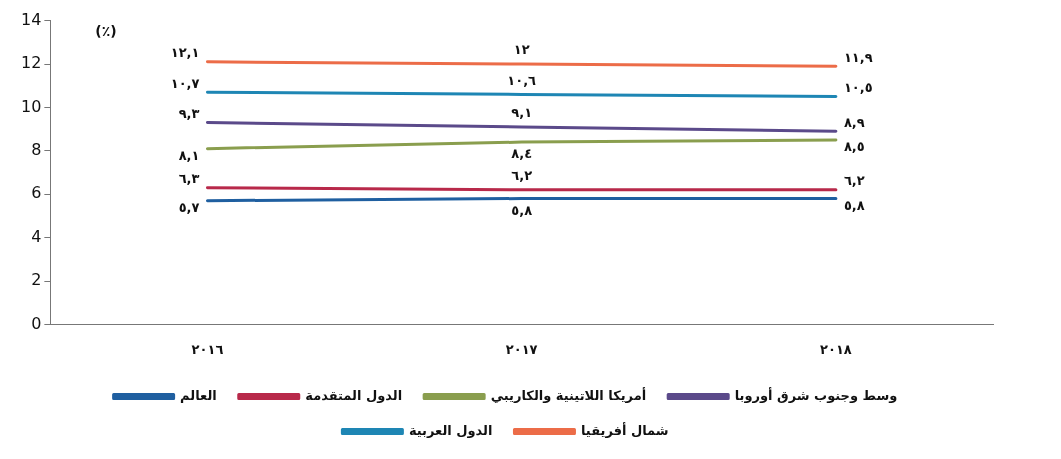 Image resolution: width=1061 pixels, height=459 pixels. What do you see at coordinates (36, 323) in the screenshot?
I see `y-tick-label: 0` at bounding box center [36, 323].